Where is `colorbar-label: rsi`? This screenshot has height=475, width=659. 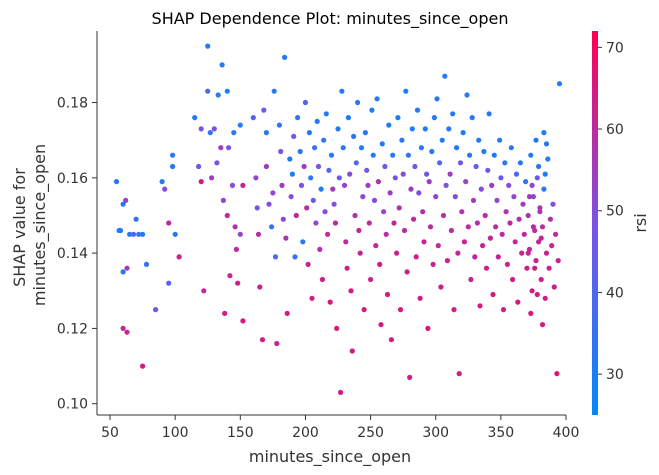 colorbar-label: rsi is located at coordinates (640, 222).